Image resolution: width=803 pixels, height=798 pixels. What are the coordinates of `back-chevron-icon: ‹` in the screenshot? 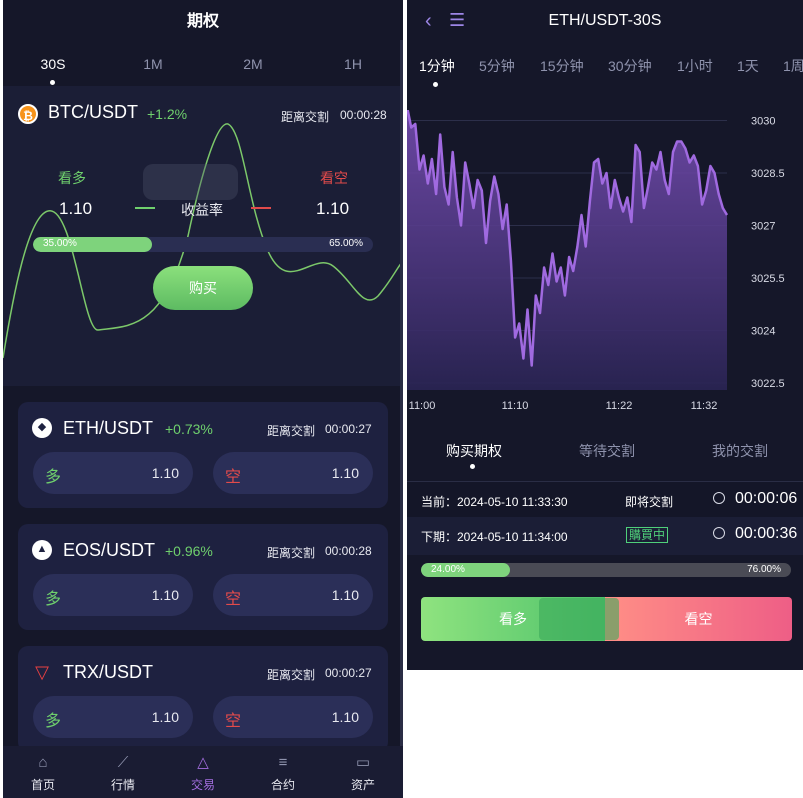 It's located at (428, 21).